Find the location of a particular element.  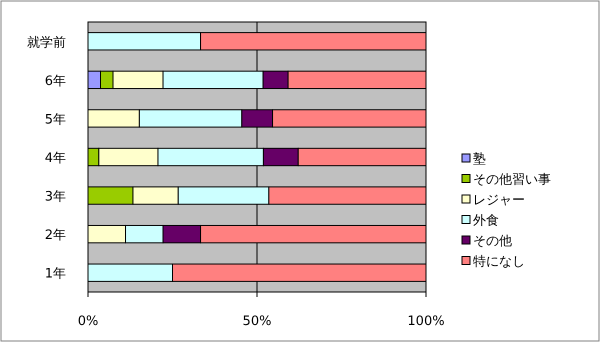

legend-label: その他 is located at coordinates (492, 241).